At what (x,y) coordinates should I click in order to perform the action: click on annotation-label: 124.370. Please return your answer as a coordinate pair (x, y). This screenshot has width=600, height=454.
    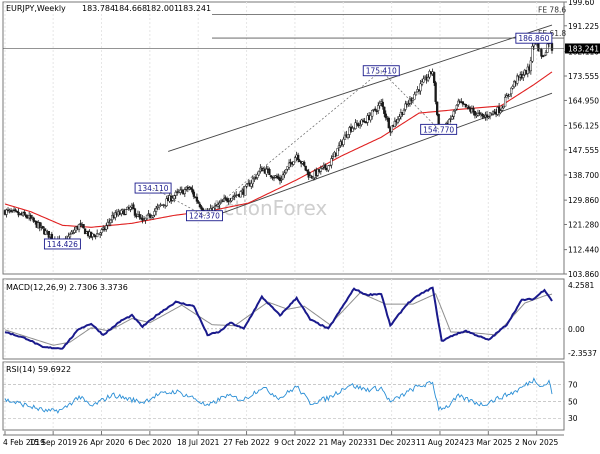
    Looking at the image, I should click on (204, 216).